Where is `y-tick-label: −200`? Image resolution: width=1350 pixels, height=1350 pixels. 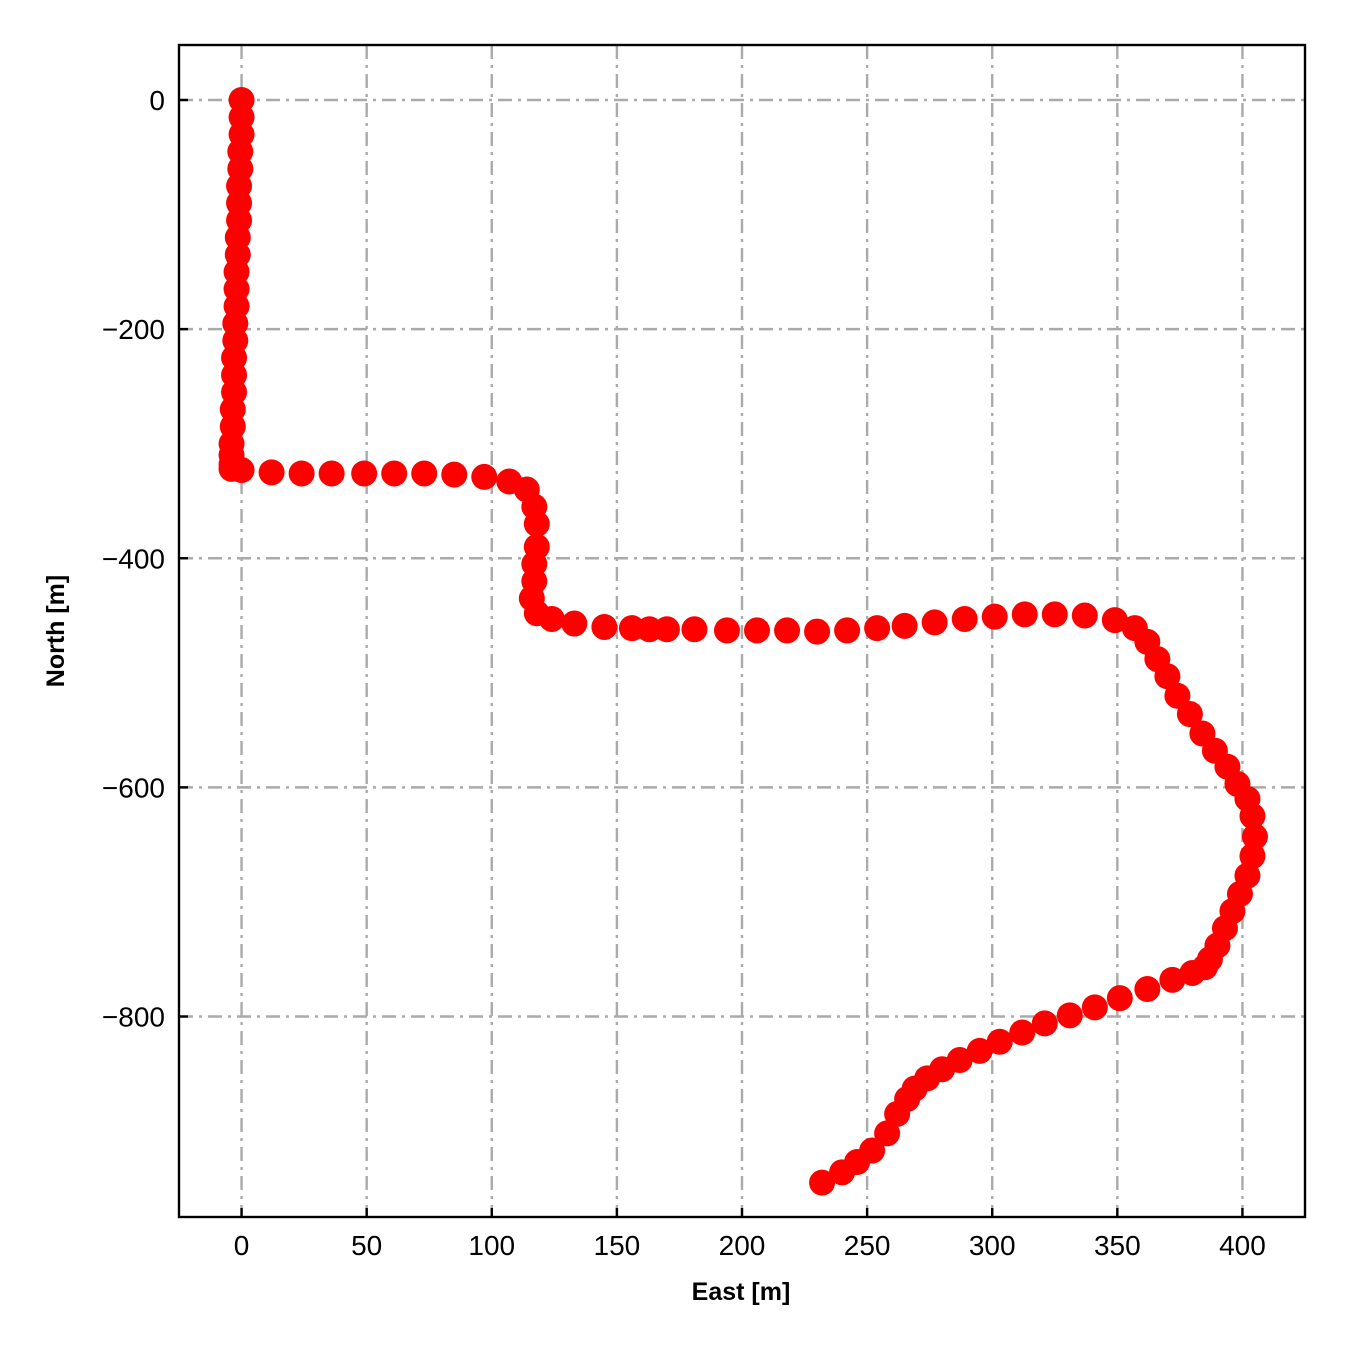
y-tick-label: −200 is located at coordinates (133, 329).